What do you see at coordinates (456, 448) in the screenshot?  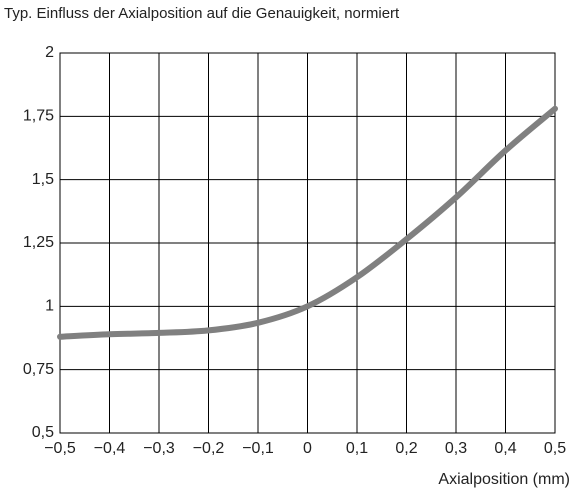 I see `x-tick-label: 0,3` at bounding box center [456, 448].